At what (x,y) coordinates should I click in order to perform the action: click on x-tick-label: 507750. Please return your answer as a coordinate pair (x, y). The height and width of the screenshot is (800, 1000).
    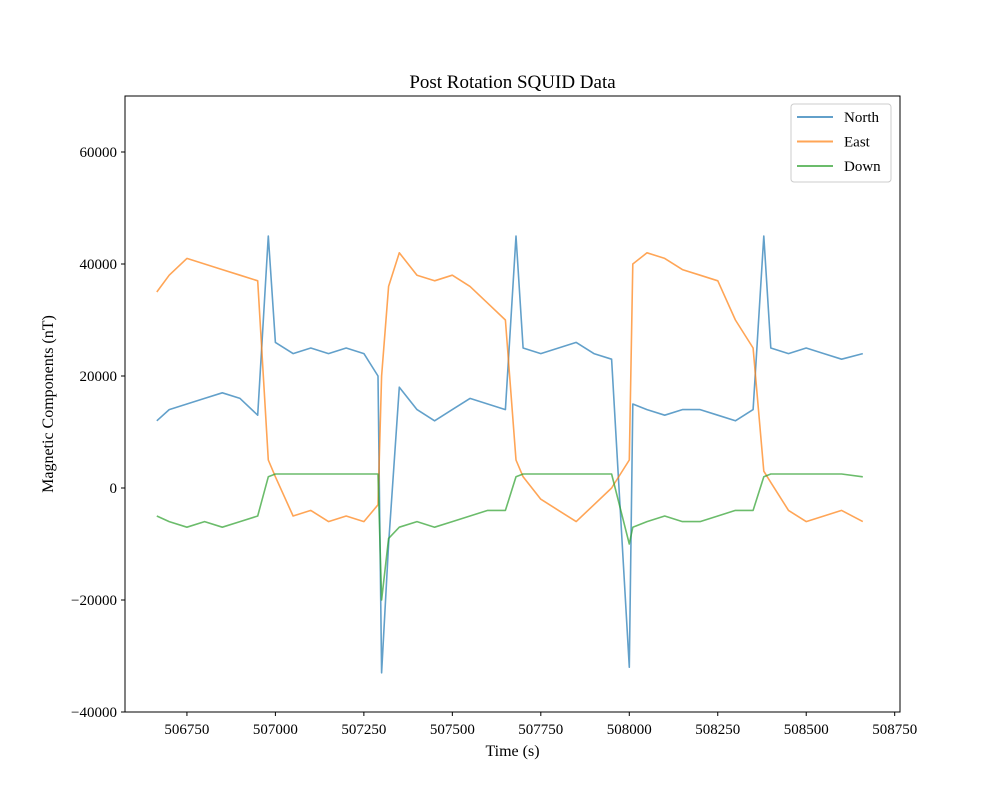
    Looking at the image, I should click on (540, 730).